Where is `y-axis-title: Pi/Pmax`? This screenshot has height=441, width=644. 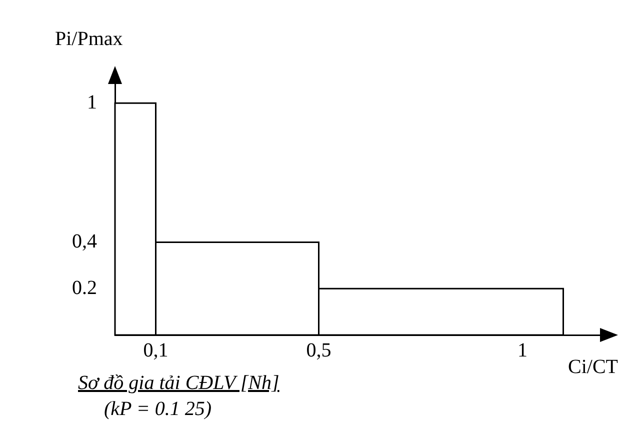
y-axis-title: Pi/Pmax is located at coordinates (89, 39).